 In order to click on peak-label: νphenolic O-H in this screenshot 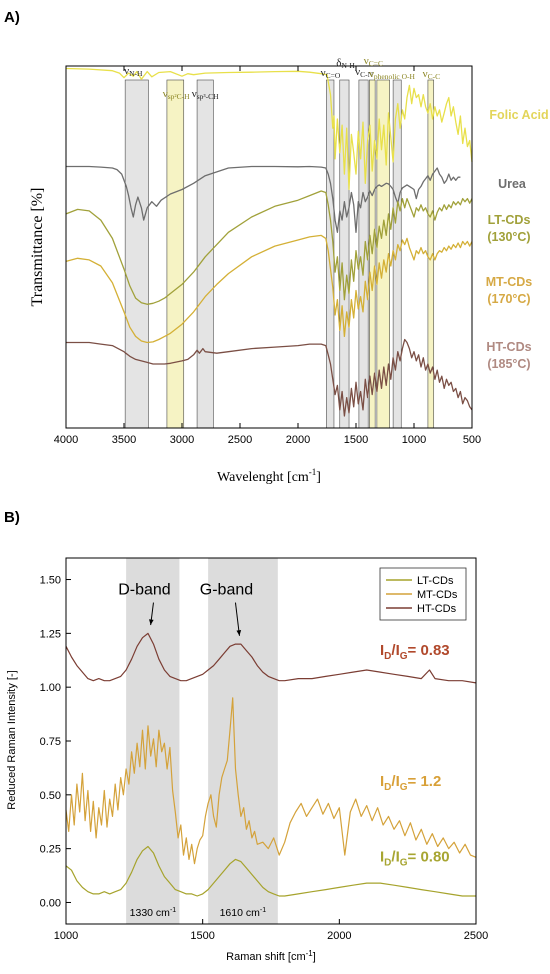, I will do `click(392, 74)`.